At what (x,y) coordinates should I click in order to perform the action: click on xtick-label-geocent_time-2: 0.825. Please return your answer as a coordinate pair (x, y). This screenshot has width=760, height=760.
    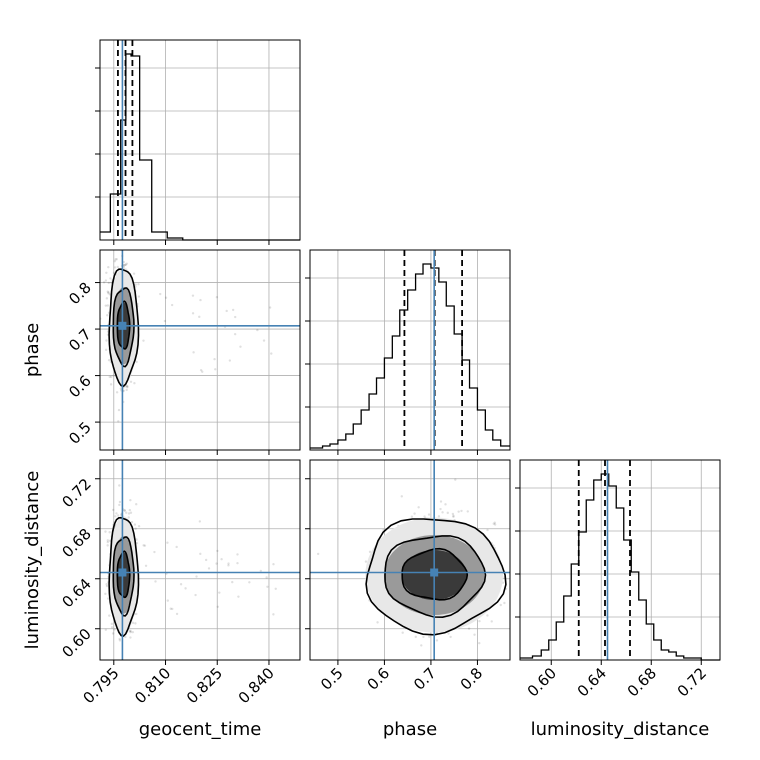
    Looking at the image, I should click on (204, 685).